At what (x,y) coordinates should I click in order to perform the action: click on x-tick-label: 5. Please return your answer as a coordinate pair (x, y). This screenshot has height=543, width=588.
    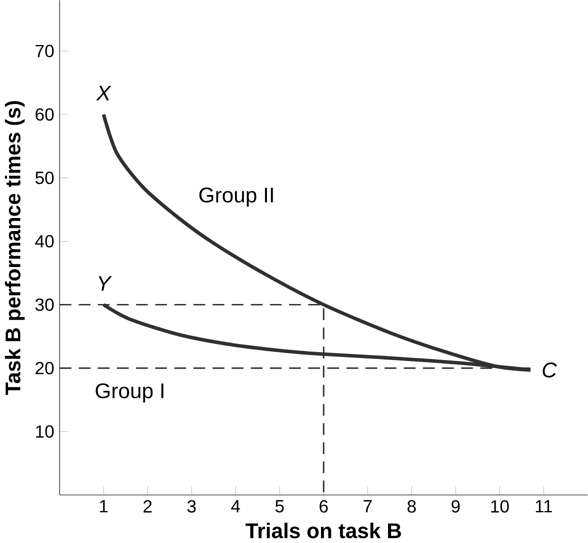
    Looking at the image, I should click on (279, 506).